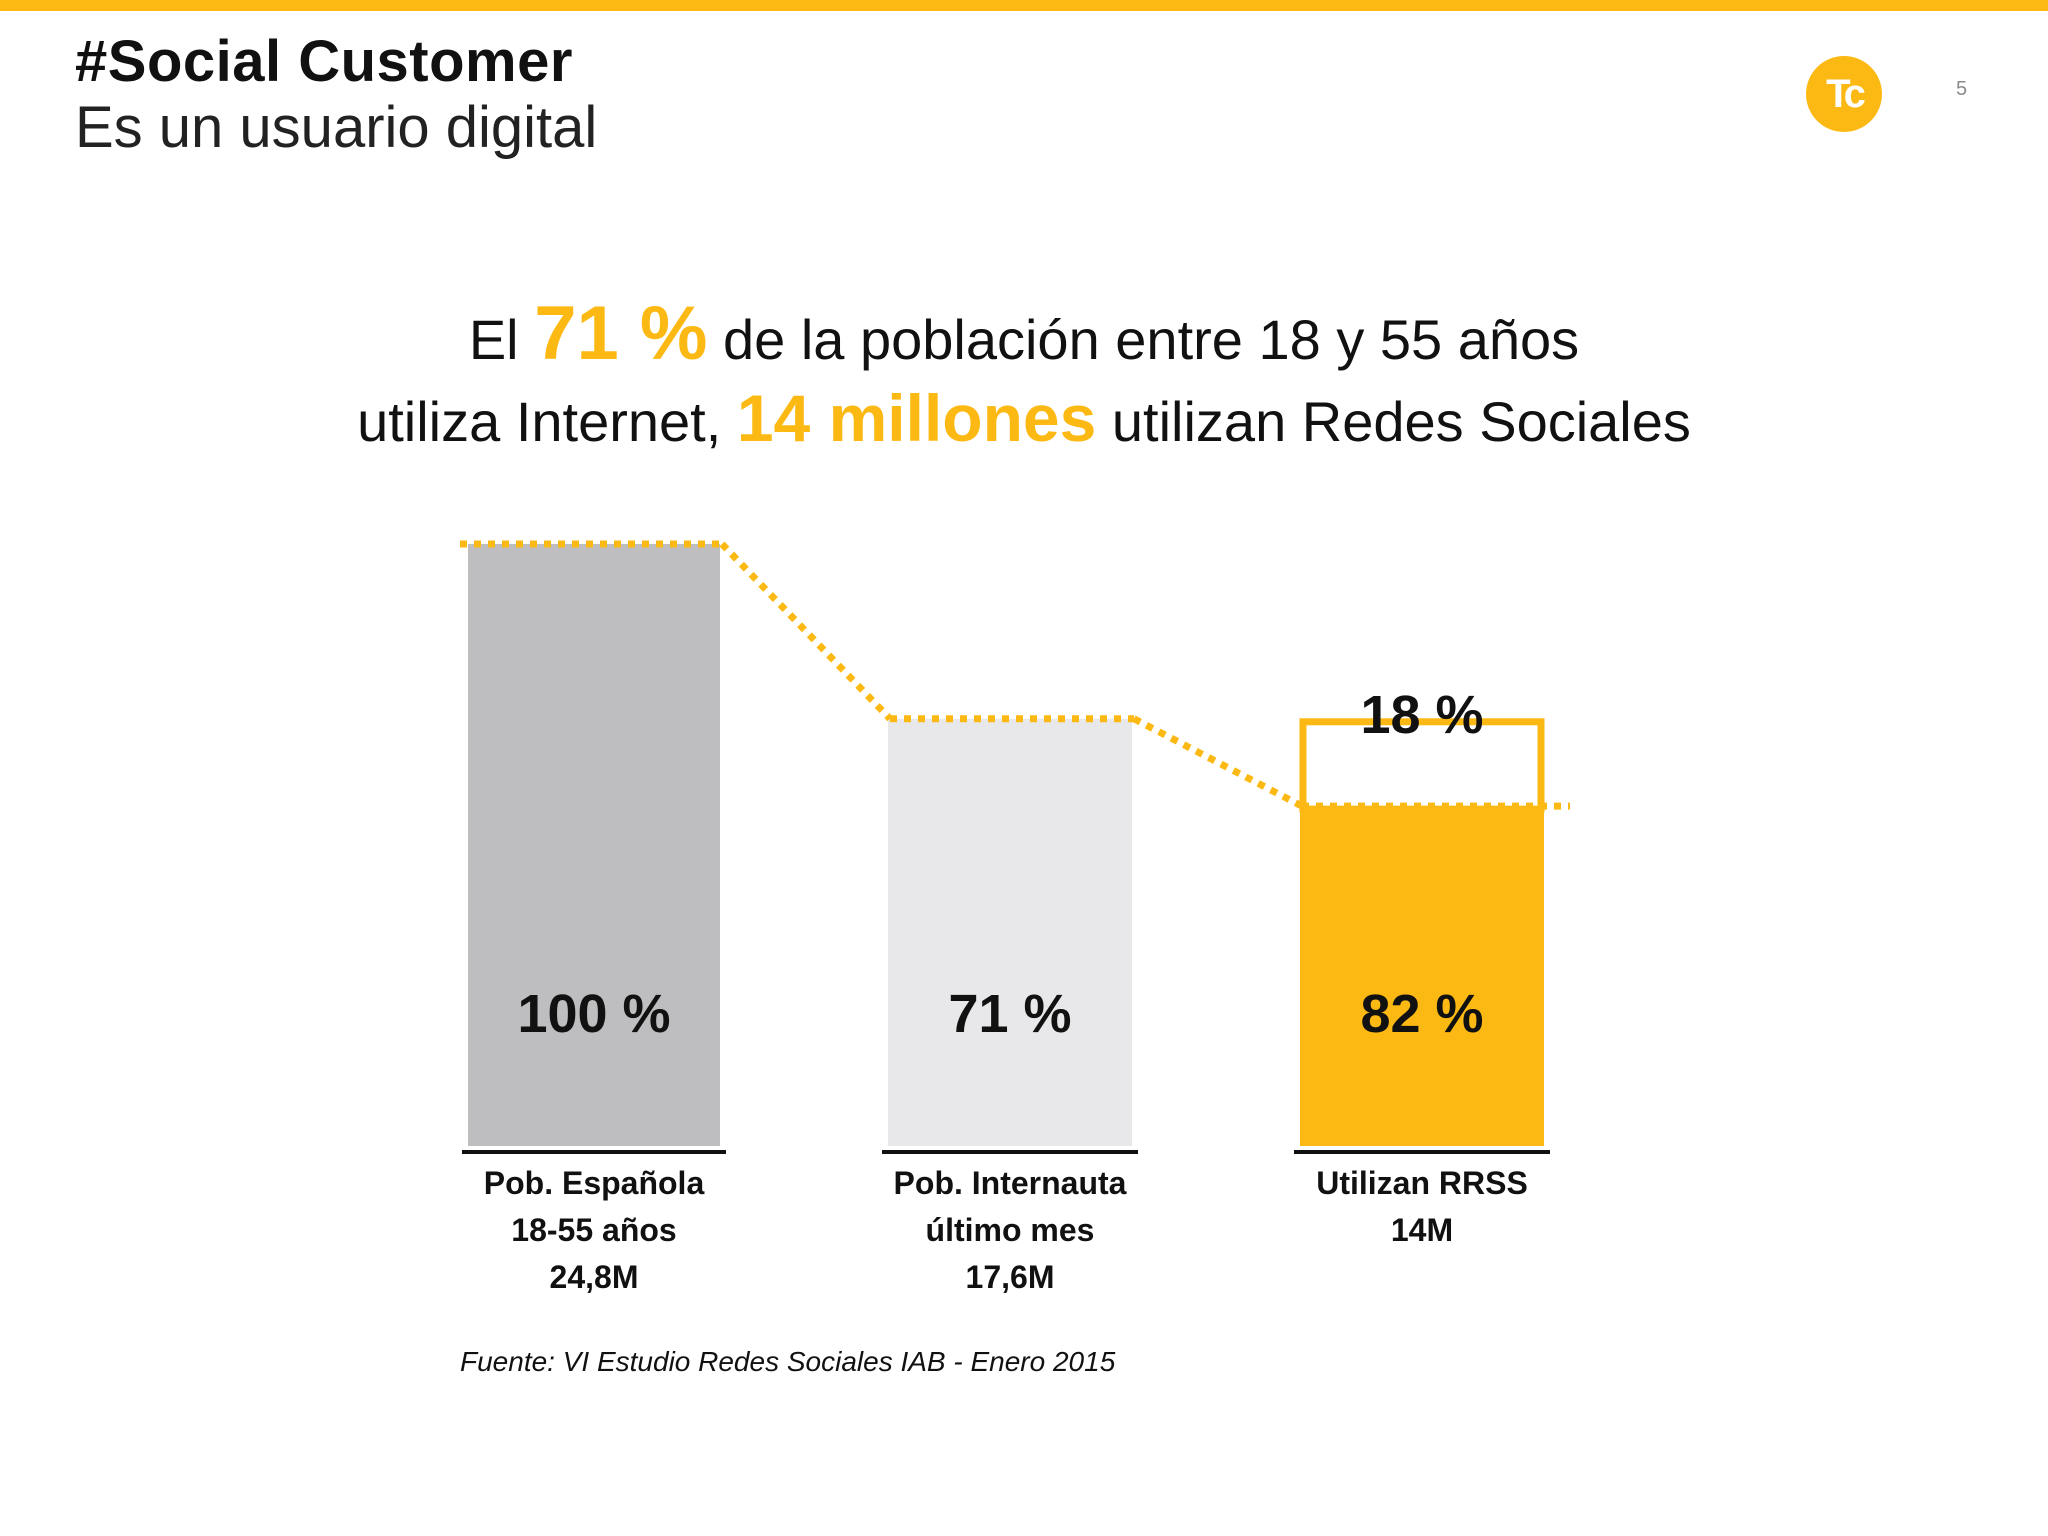  I want to click on category-label-1-1: Pob. Española, so click(594, 1183).